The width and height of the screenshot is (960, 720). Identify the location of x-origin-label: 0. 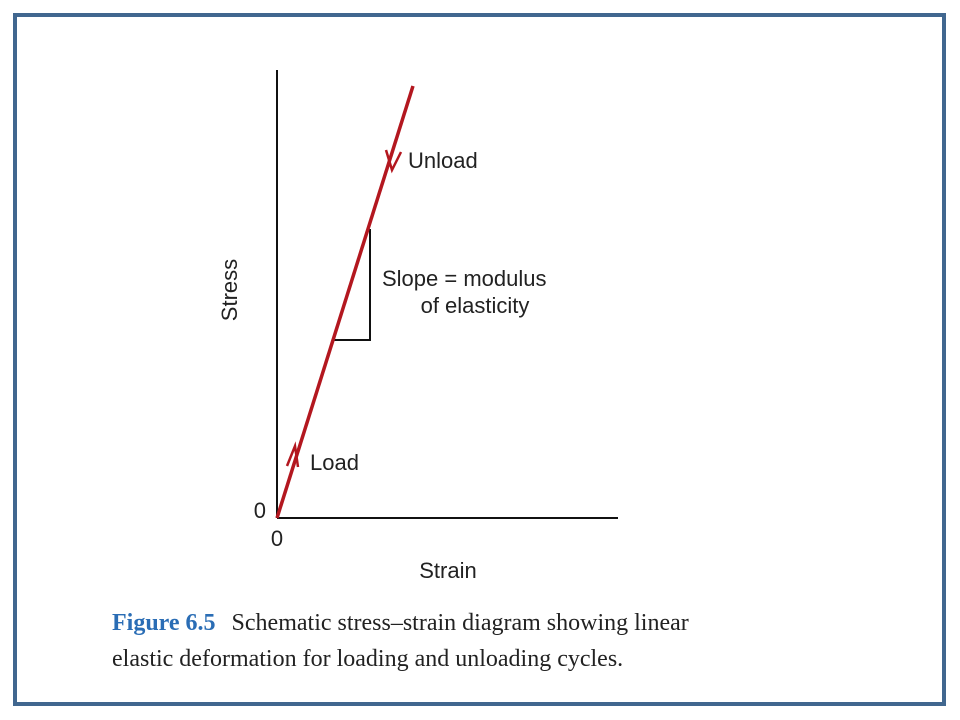
(277, 538).